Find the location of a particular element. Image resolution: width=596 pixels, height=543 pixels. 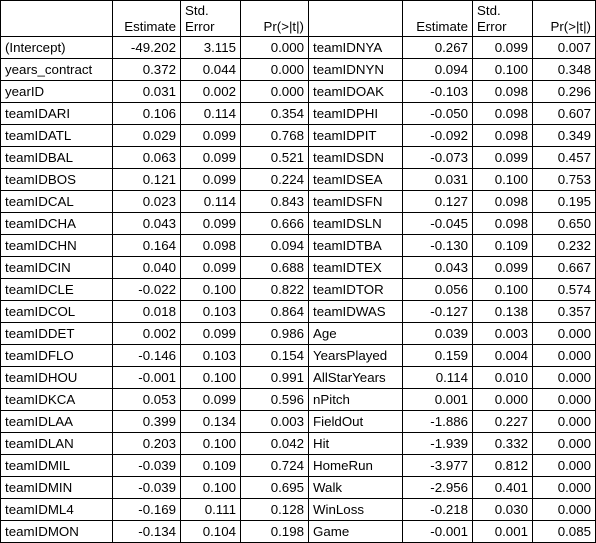

term-cell-left: teamIDHOU is located at coordinates (56, 377).